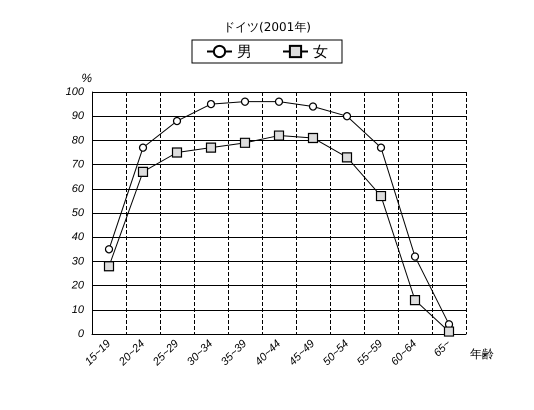 The width and height of the screenshot is (534, 410). I want to click on x-axis-title: 年齢, so click(482, 354).